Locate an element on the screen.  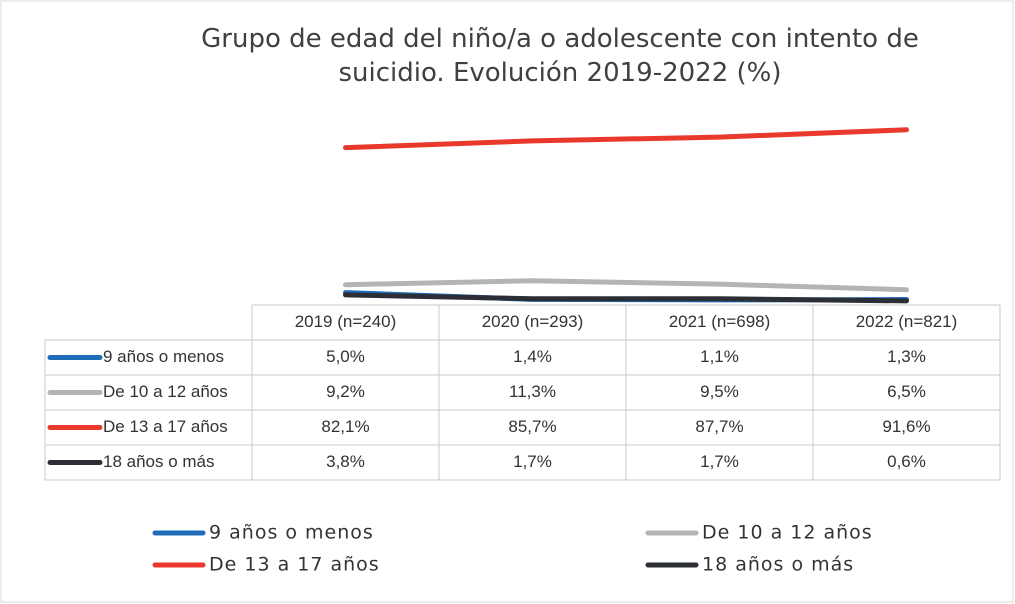
cell-value: 82,1% is located at coordinates (345, 426).